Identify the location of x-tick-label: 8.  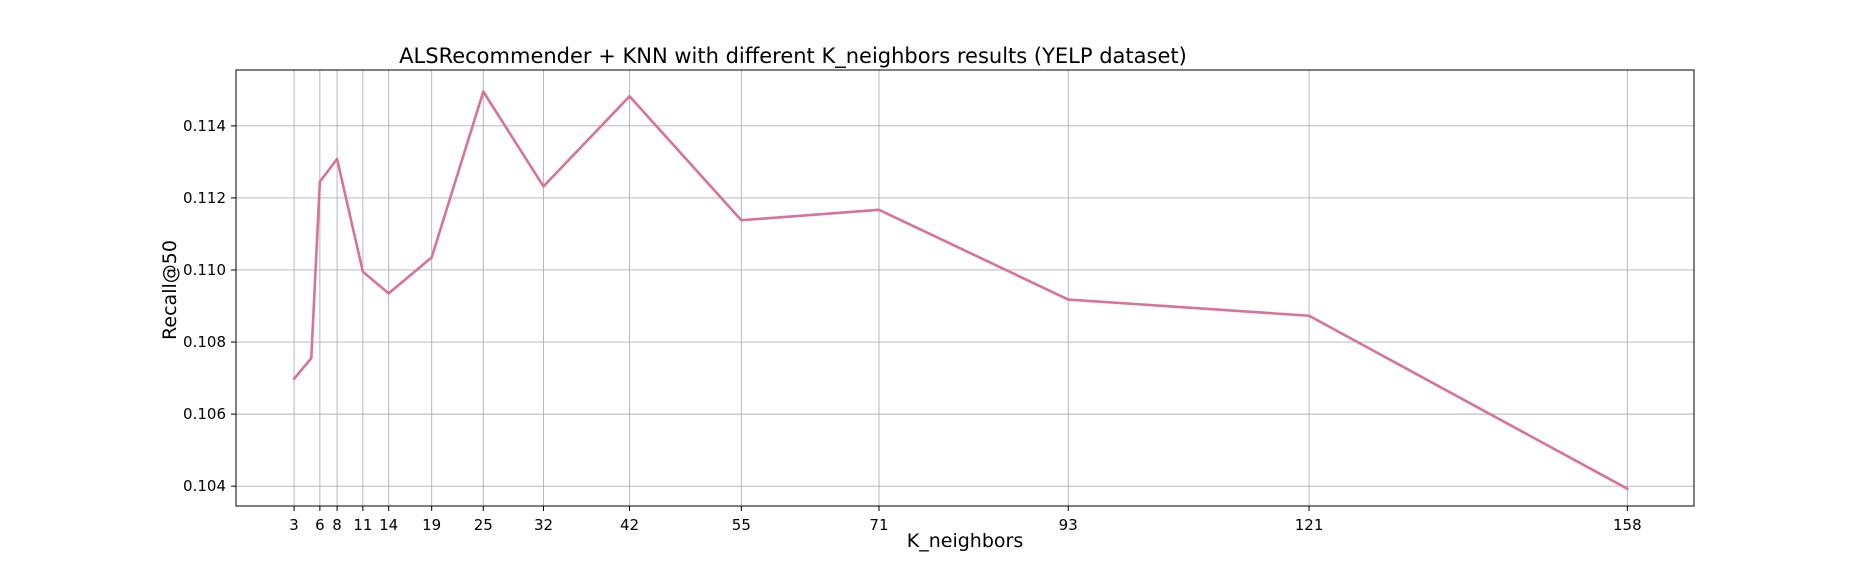
(337, 525).